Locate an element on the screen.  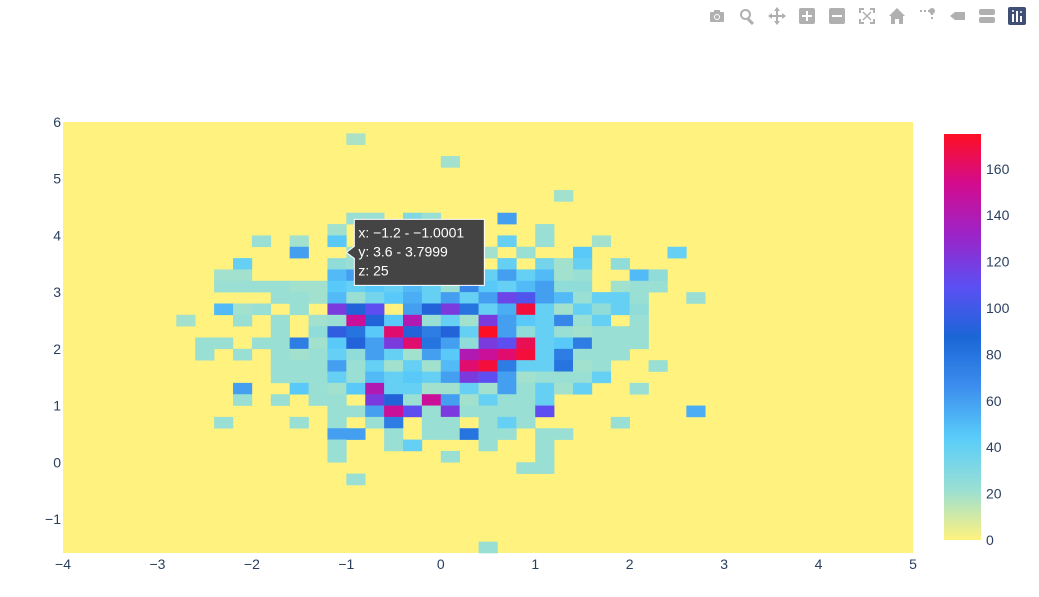
zoom-icon is located at coordinates (747, 16).